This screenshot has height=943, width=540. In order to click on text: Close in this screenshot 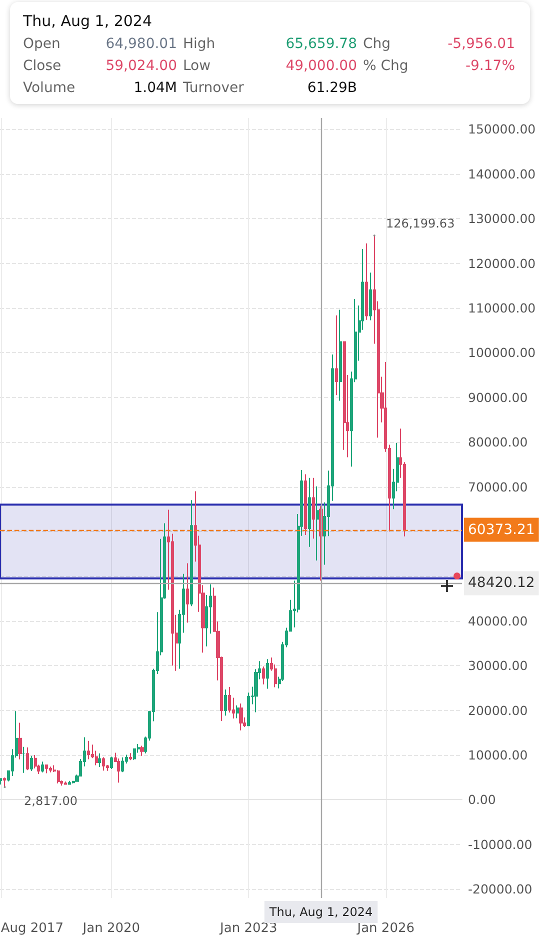, I will do `click(42, 66)`.